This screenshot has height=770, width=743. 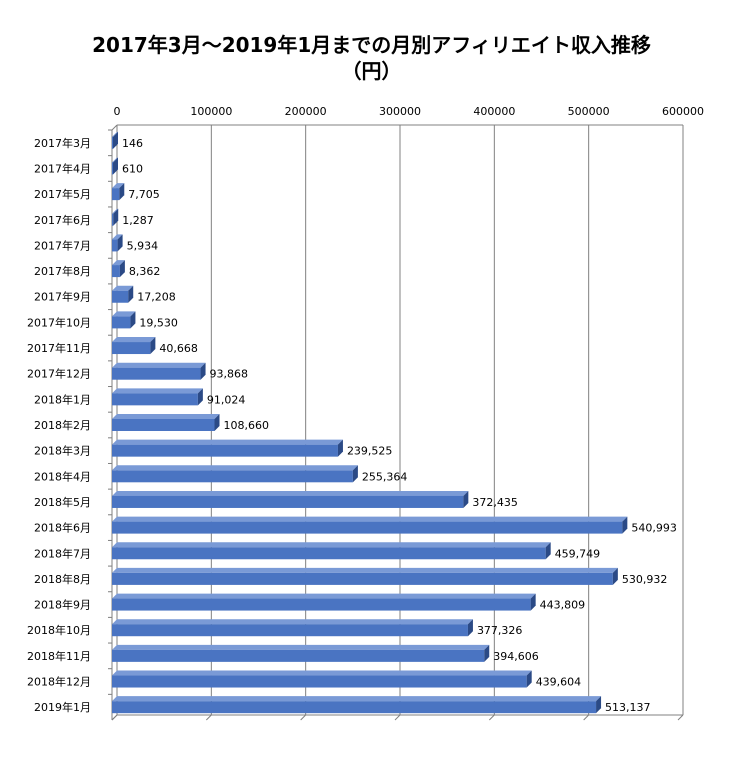 I want to click on x-tick-label: 0, so click(x=117, y=111).